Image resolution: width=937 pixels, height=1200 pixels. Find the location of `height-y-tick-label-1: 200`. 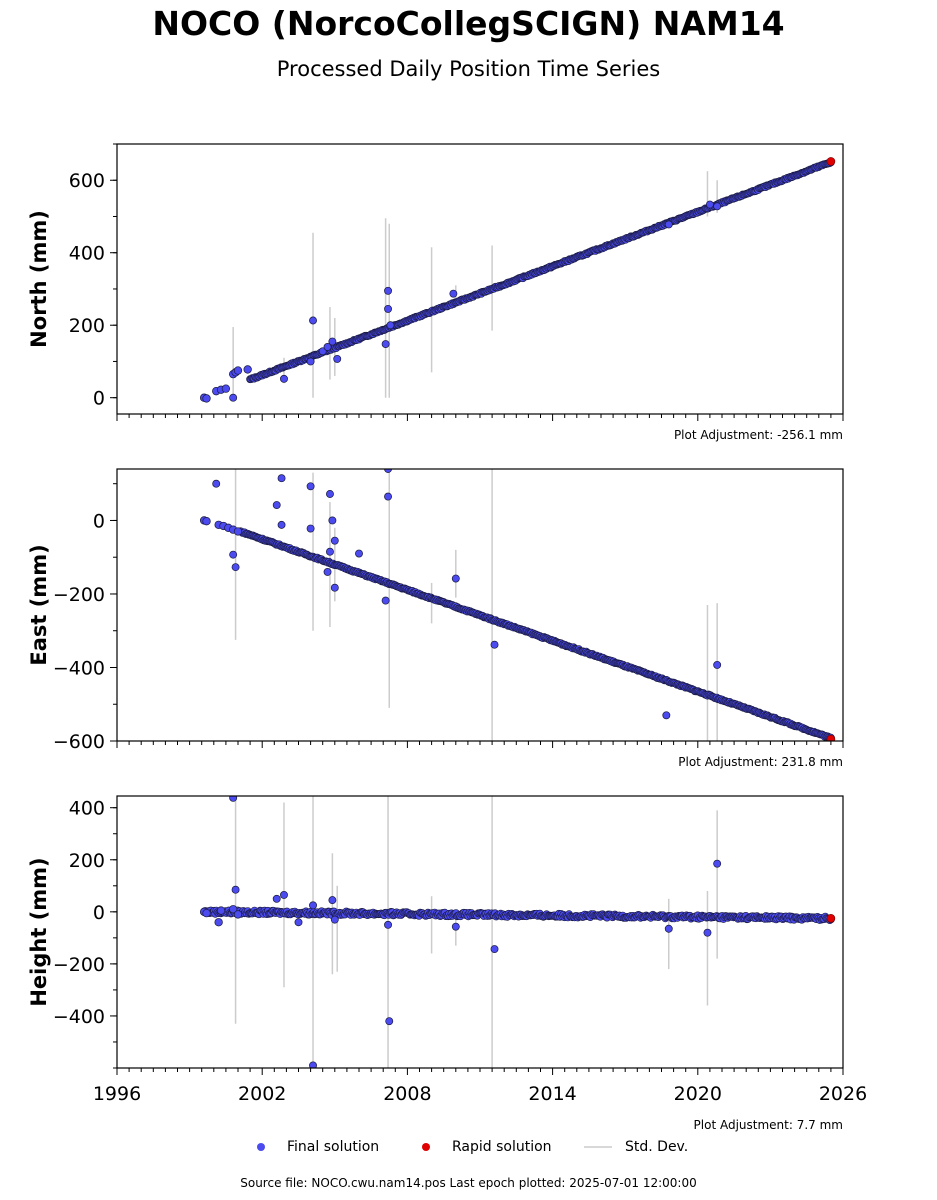

height-y-tick-label-1: 200 is located at coordinates (87, 861).